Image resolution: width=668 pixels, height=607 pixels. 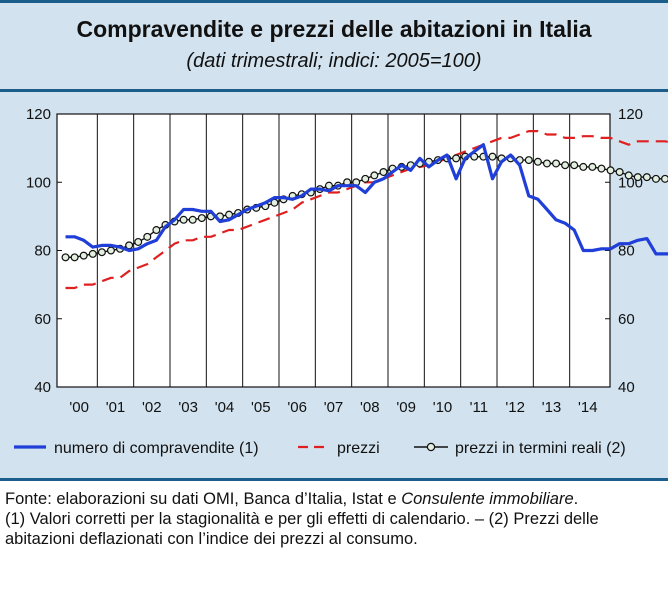 What do you see at coordinates (370, 407) in the screenshot?
I see `x-tick-label: '08` at bounding box center [370, 407].